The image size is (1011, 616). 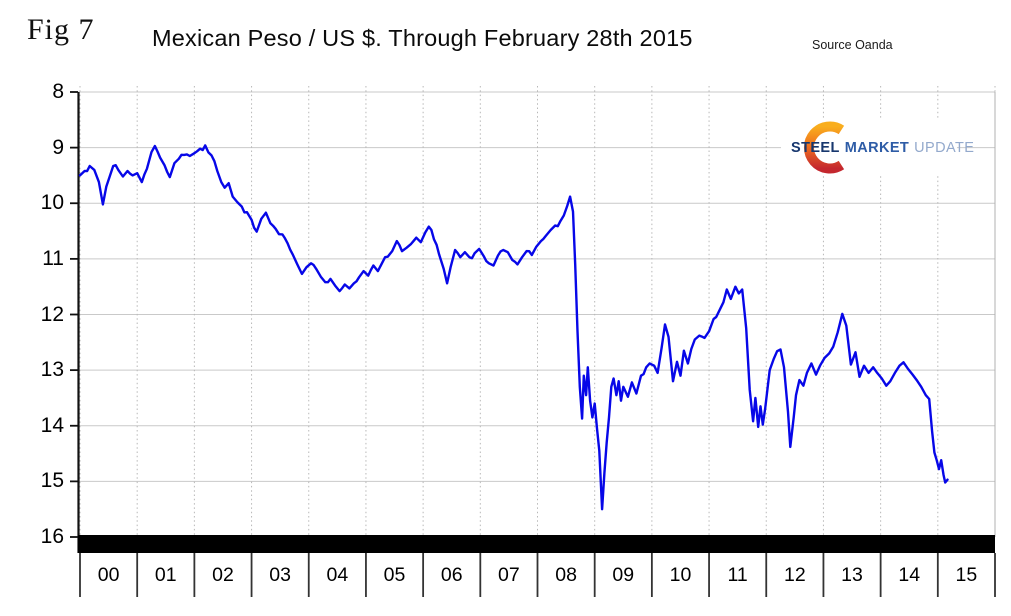 What do you see at coordinates (280, 575) in the screenshot?
I see `x-axis-tick-label: 03` at bounding box center [280, 575].